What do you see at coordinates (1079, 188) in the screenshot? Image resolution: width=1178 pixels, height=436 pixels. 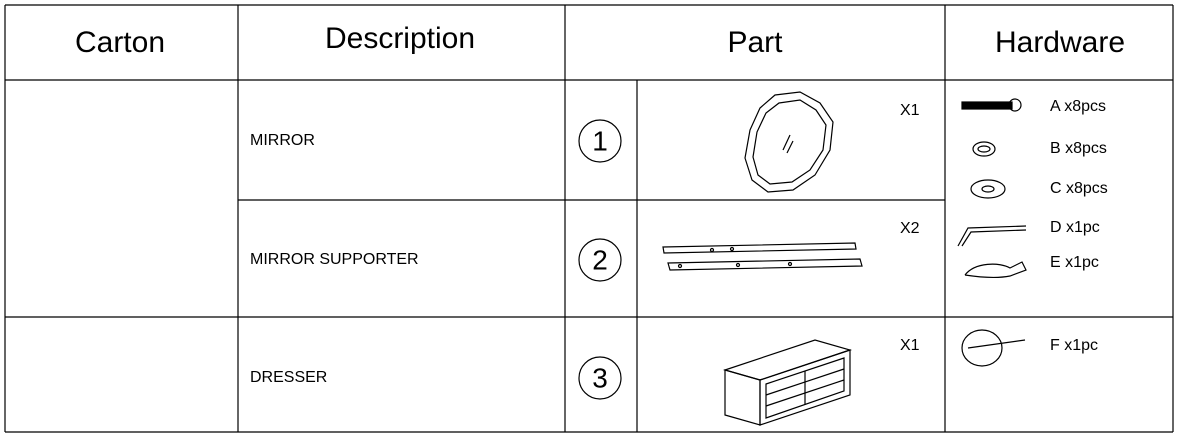 I see `hardware-item: C x8pcs` at bounding box center [1079, 188].